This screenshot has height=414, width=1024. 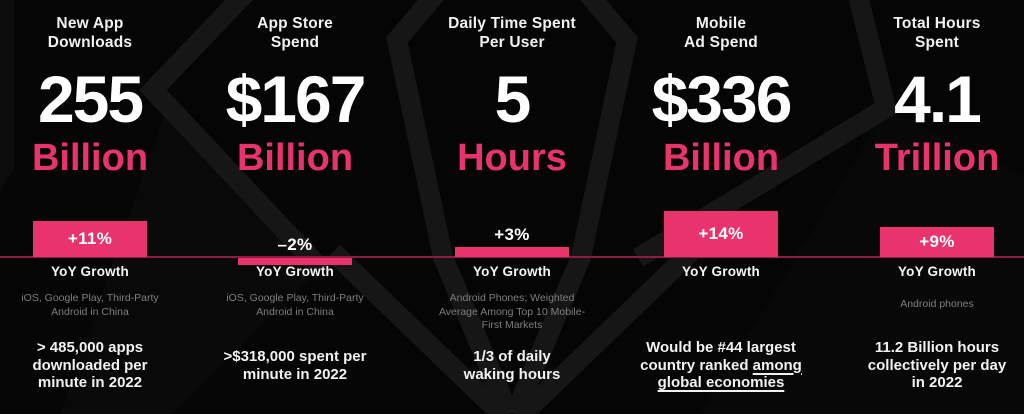 I want to click on stat-title: Daily Time Spent Per User, so click(x=512, y=33).